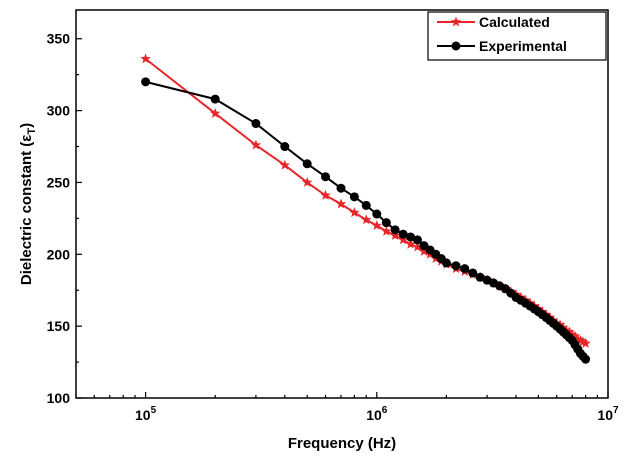  I want to click on legend: Calculated Experimental, so click(517, 36).